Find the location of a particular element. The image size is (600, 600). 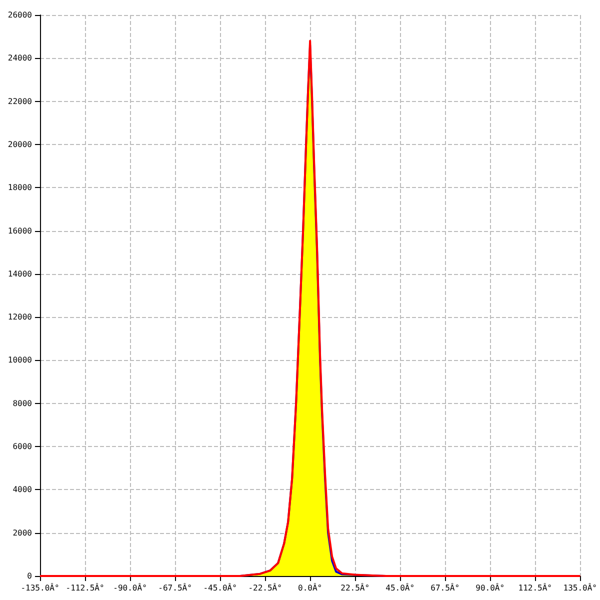

y-tick-label: 22000 is located at coordinates (20, 101).